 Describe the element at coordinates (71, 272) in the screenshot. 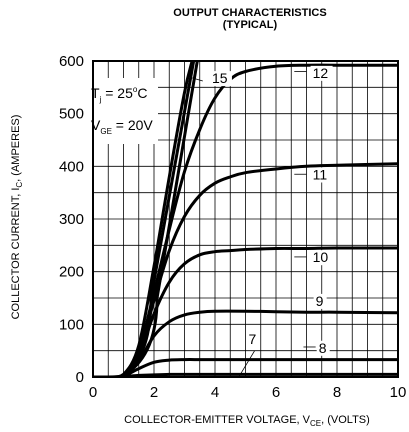

I see `y-tick-label: 200` at that location.